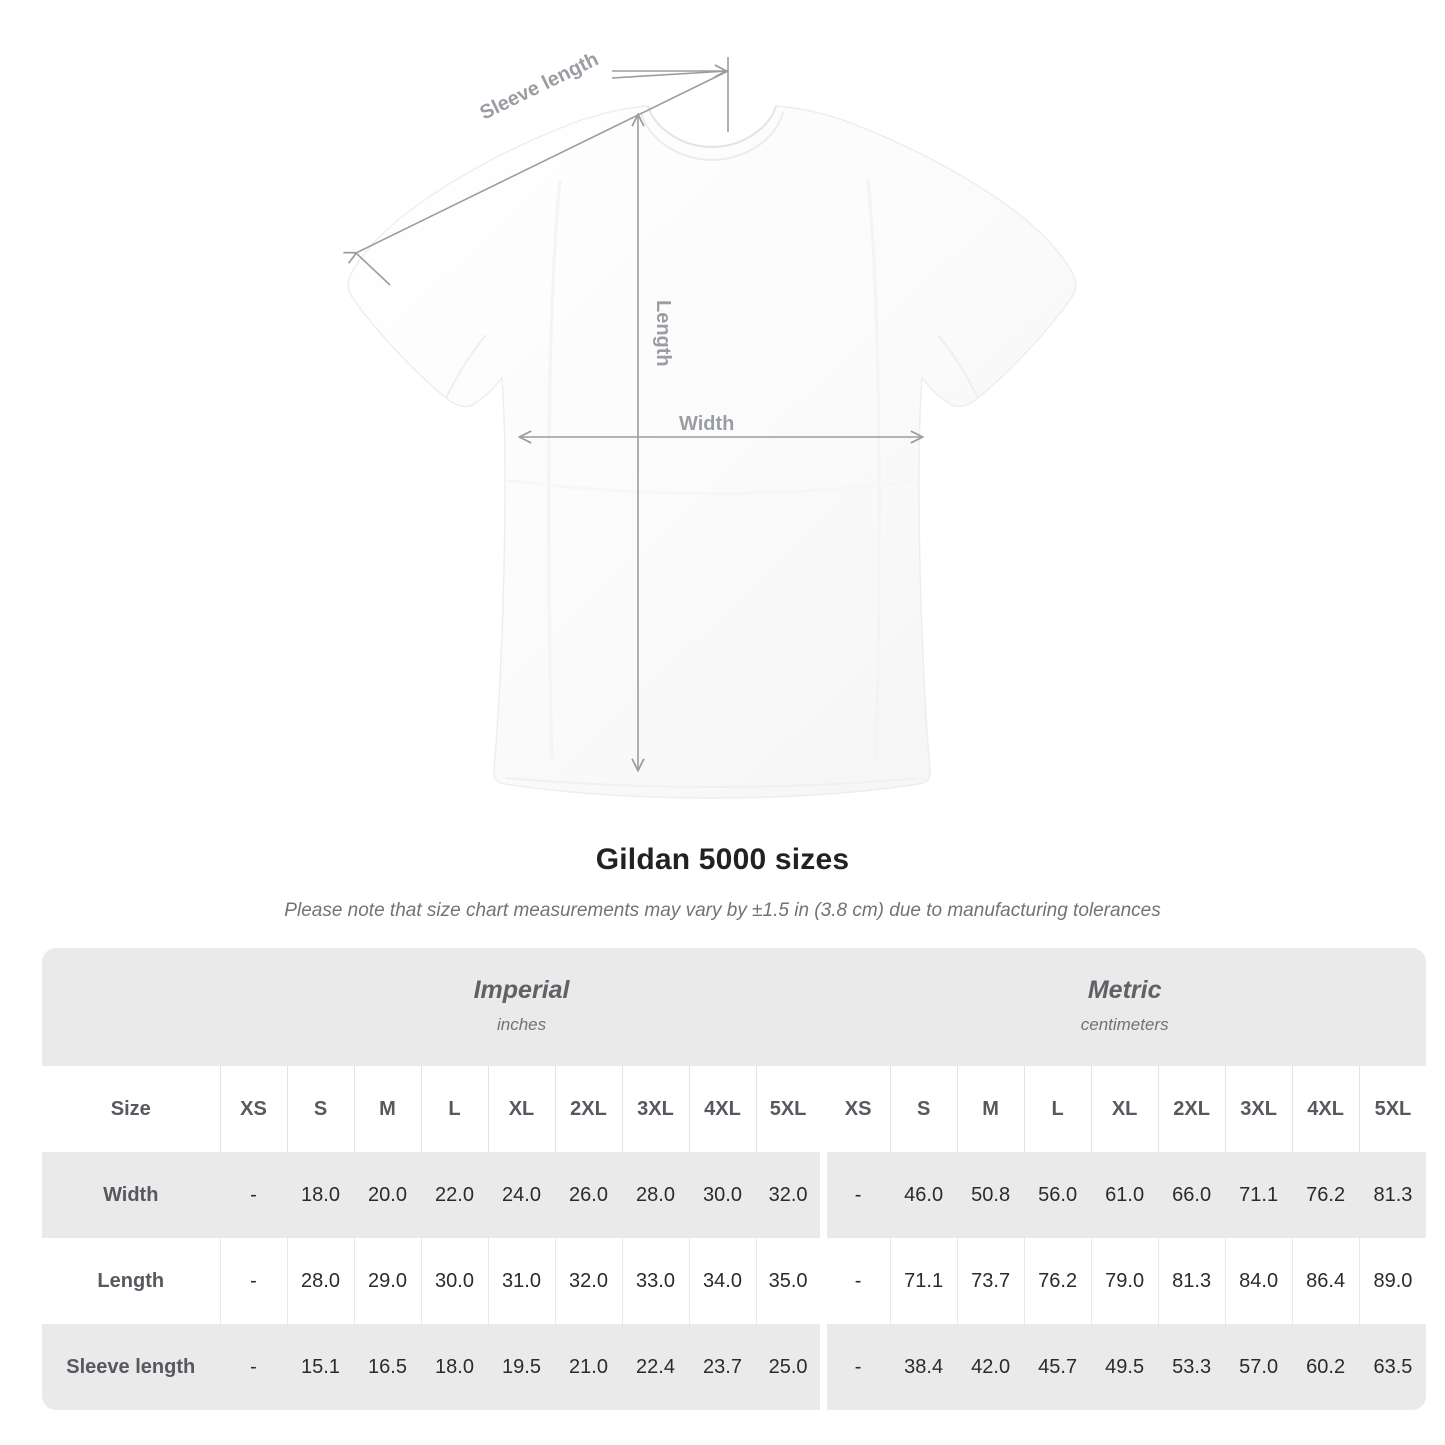  What do you see at coordinates (1392, 1367) in the screenshot?
I see `cell-metric-5xl: 63.5` at bounding box center [1392, 1367].